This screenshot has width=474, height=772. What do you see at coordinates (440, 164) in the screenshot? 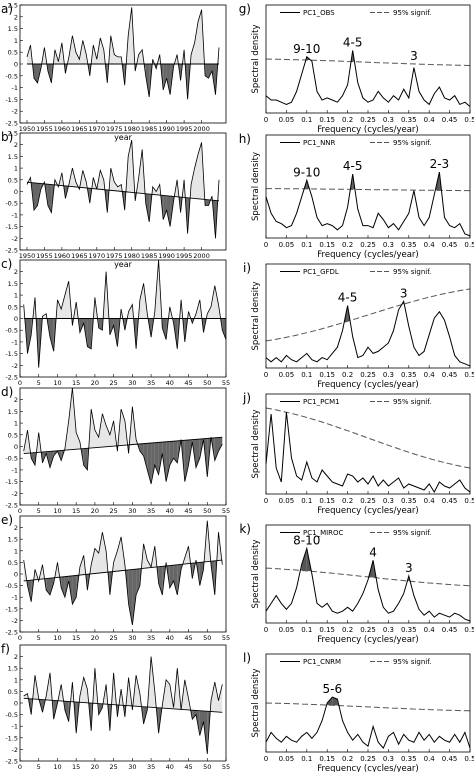
I see `peak-label: 2-3` at bounding box center [440, 164].